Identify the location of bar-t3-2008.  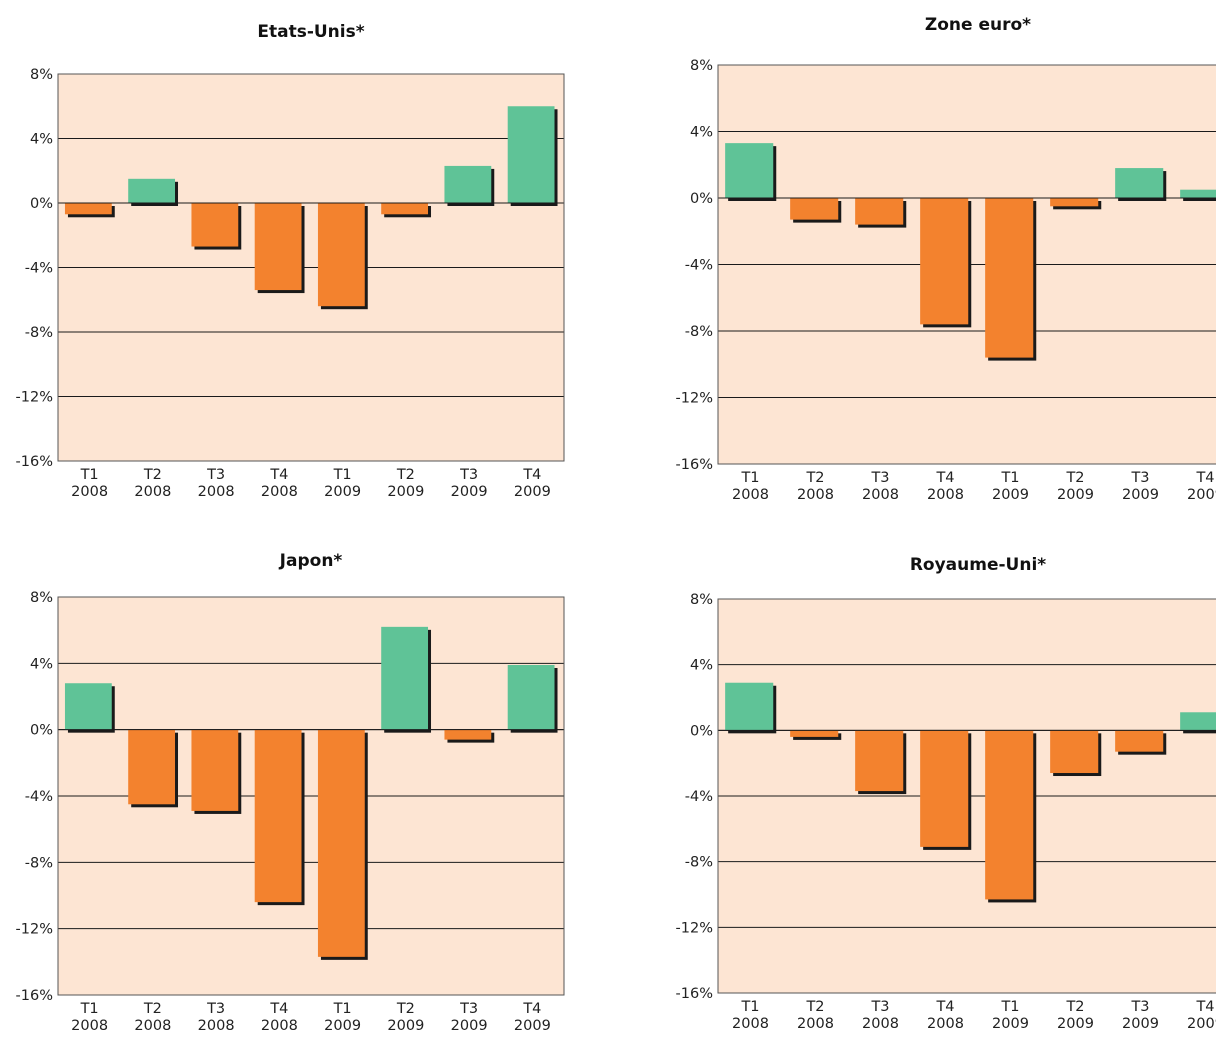
(881, 213).